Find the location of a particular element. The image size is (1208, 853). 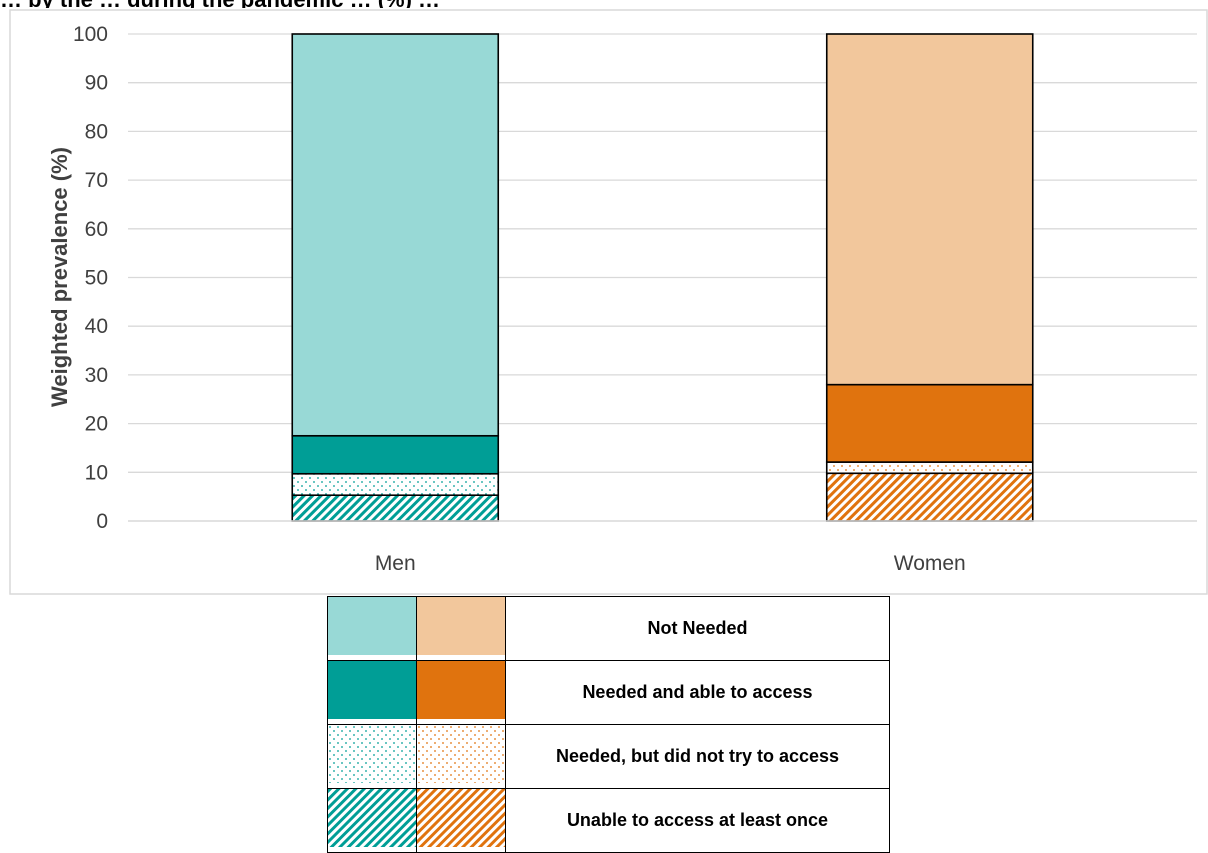

y-tick-label: 100 is located at coordinates (90, 34).